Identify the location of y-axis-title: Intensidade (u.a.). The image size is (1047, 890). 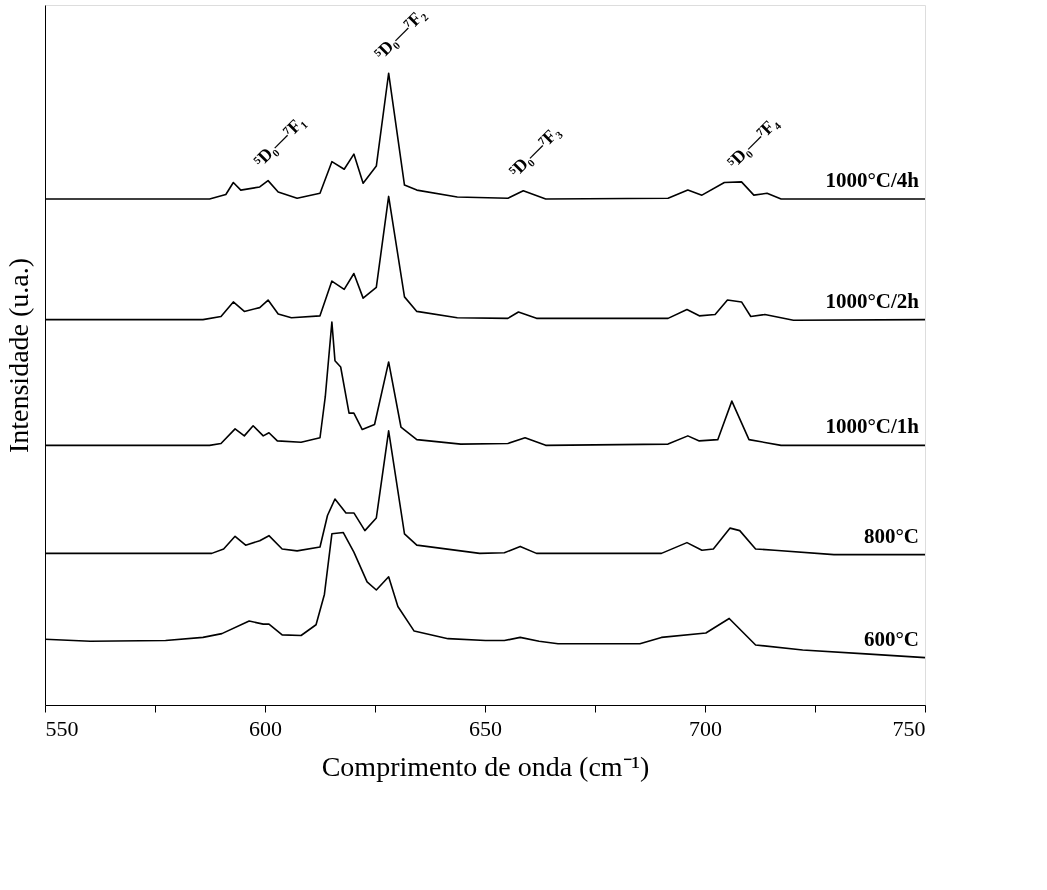
(18, 355).